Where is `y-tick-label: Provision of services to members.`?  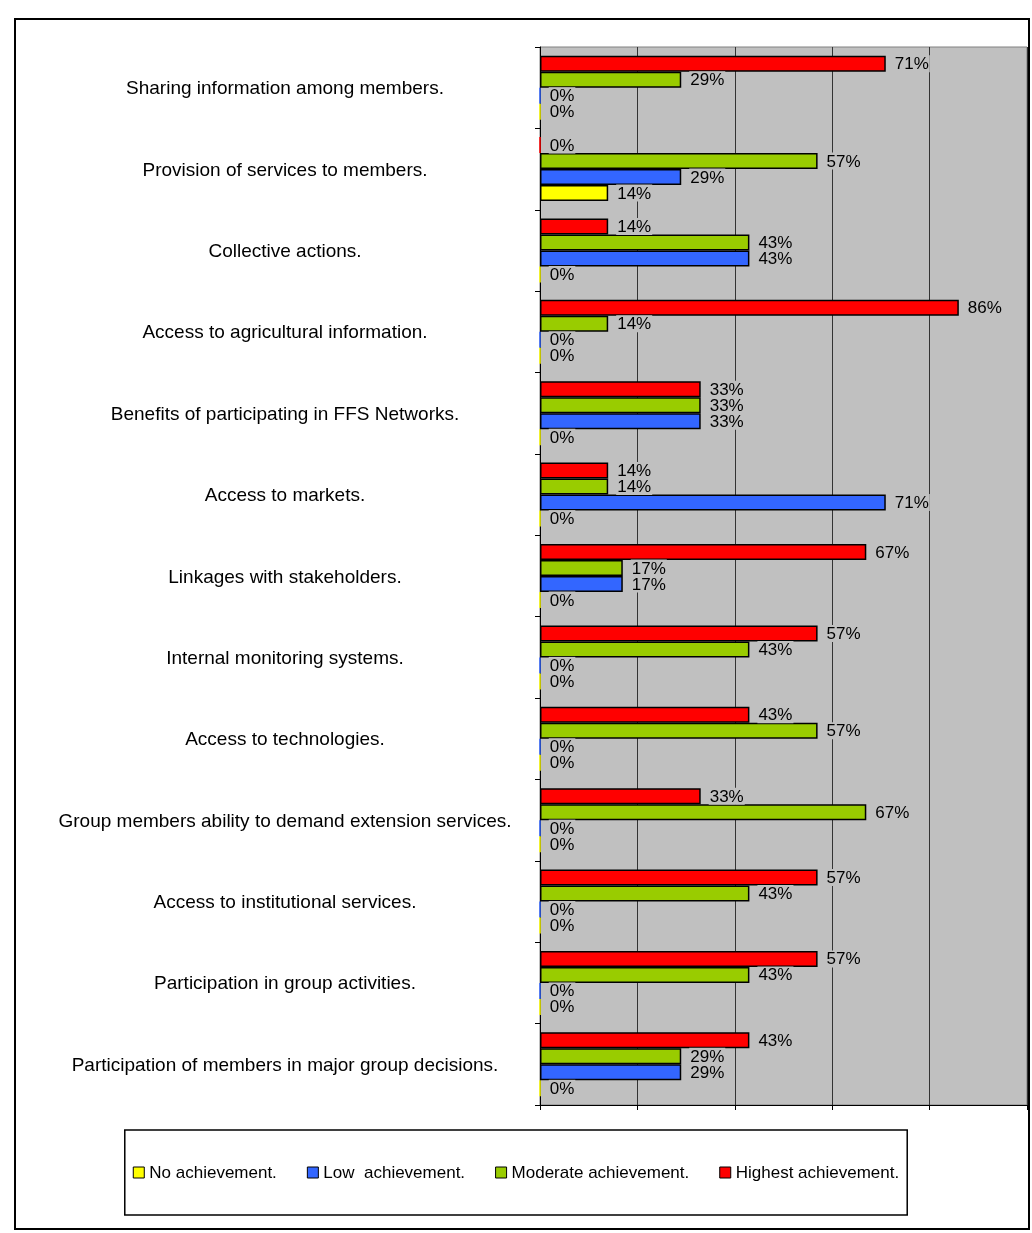 y-tick-label: Provision of services to members. is located at coordinates (285, 169).